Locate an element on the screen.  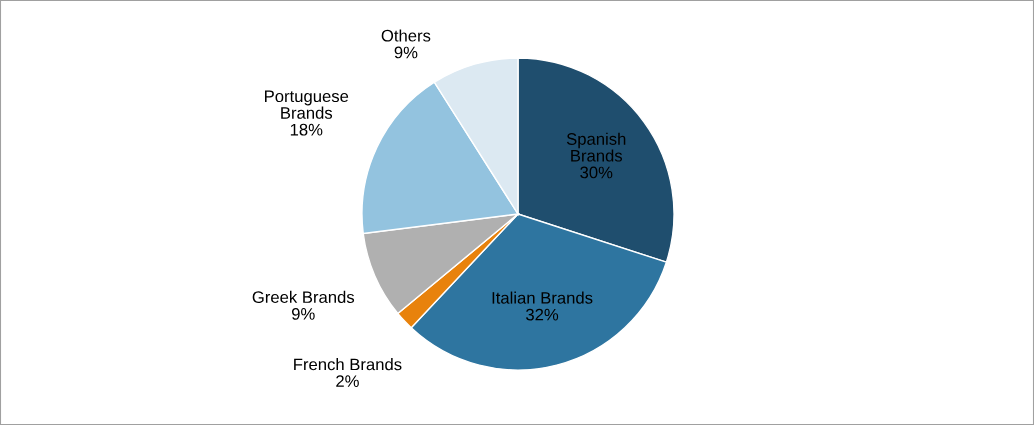
slice-label: Spanish Brands is located at coordinates (596, 147).